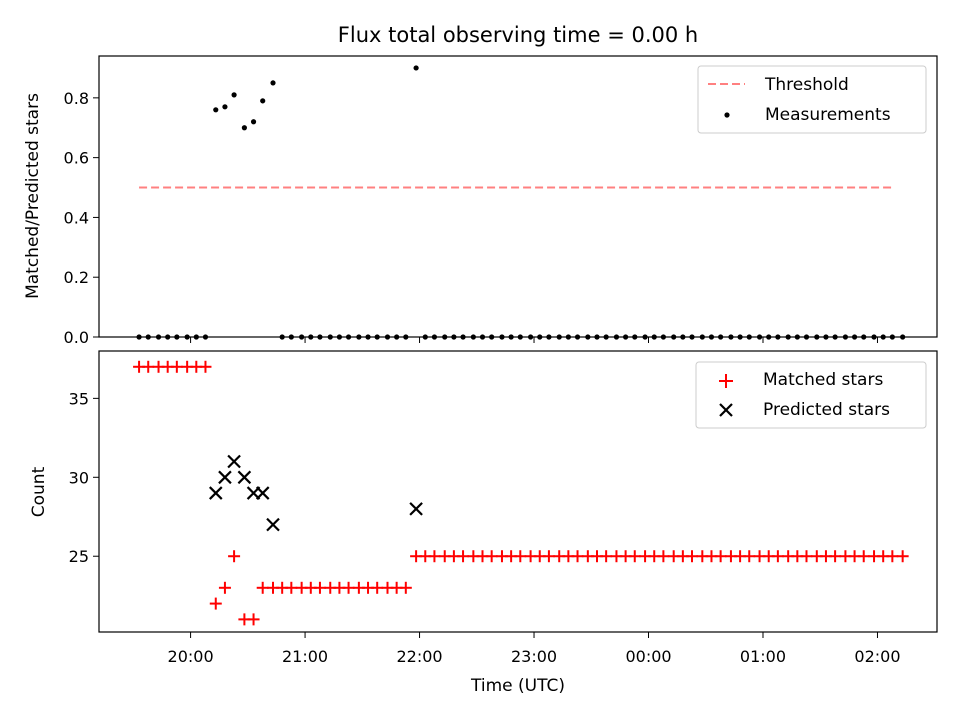 This screenshot has height=720, width=960. I want to click on x-axis-label: Time (UTC), so click(517, 686).